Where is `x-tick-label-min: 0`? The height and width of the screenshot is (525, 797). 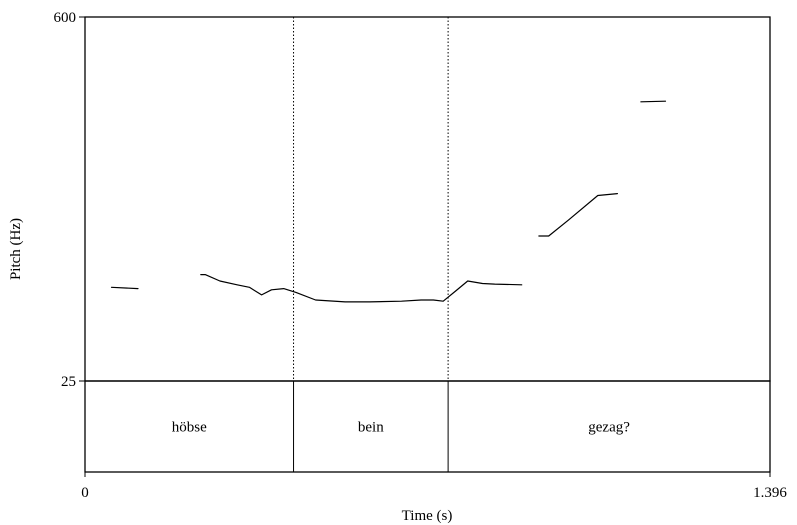 x-tick-label-min: 0 is located at coordinates (85, 493).